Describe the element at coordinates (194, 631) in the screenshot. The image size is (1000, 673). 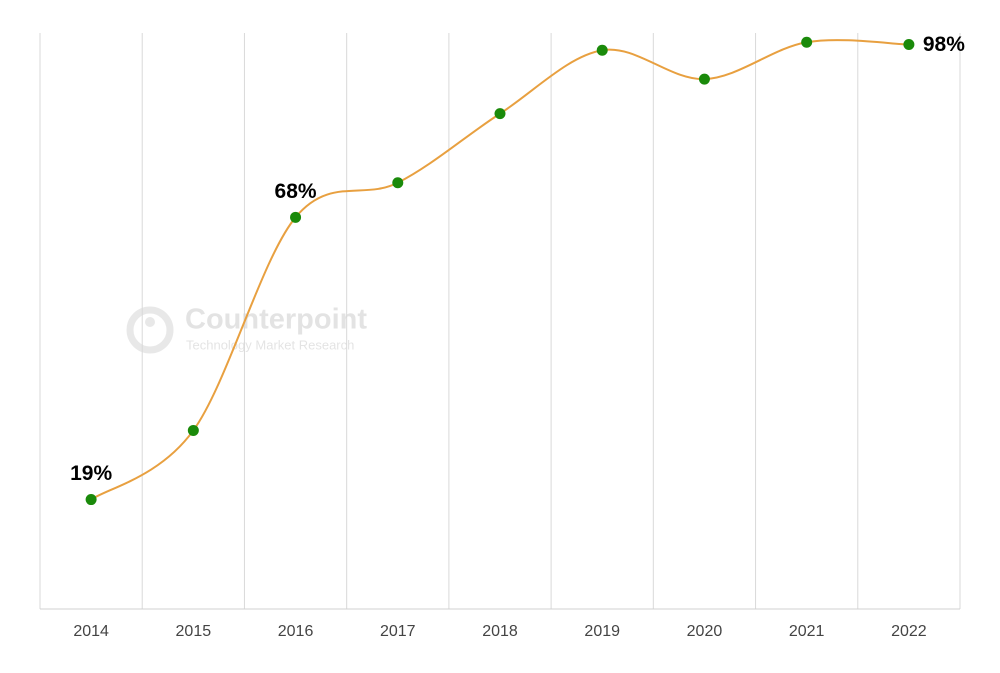
I see `x-tick-label: 2015` at that location.